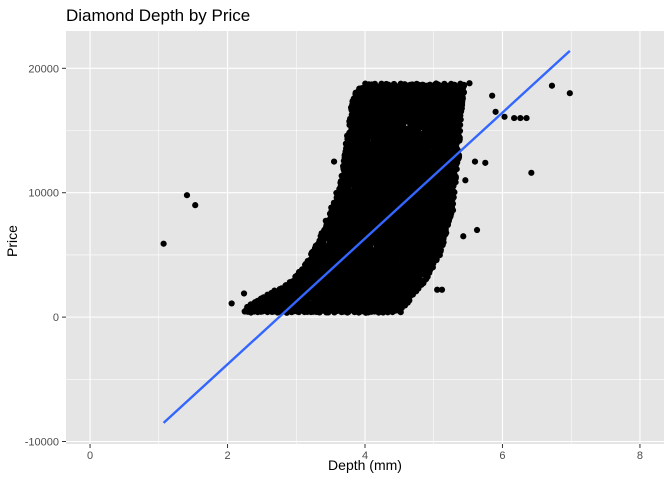 The height and width of the screenshot is (480, 672). I want to click on y-tick-label: -10000, so click(42, 443).